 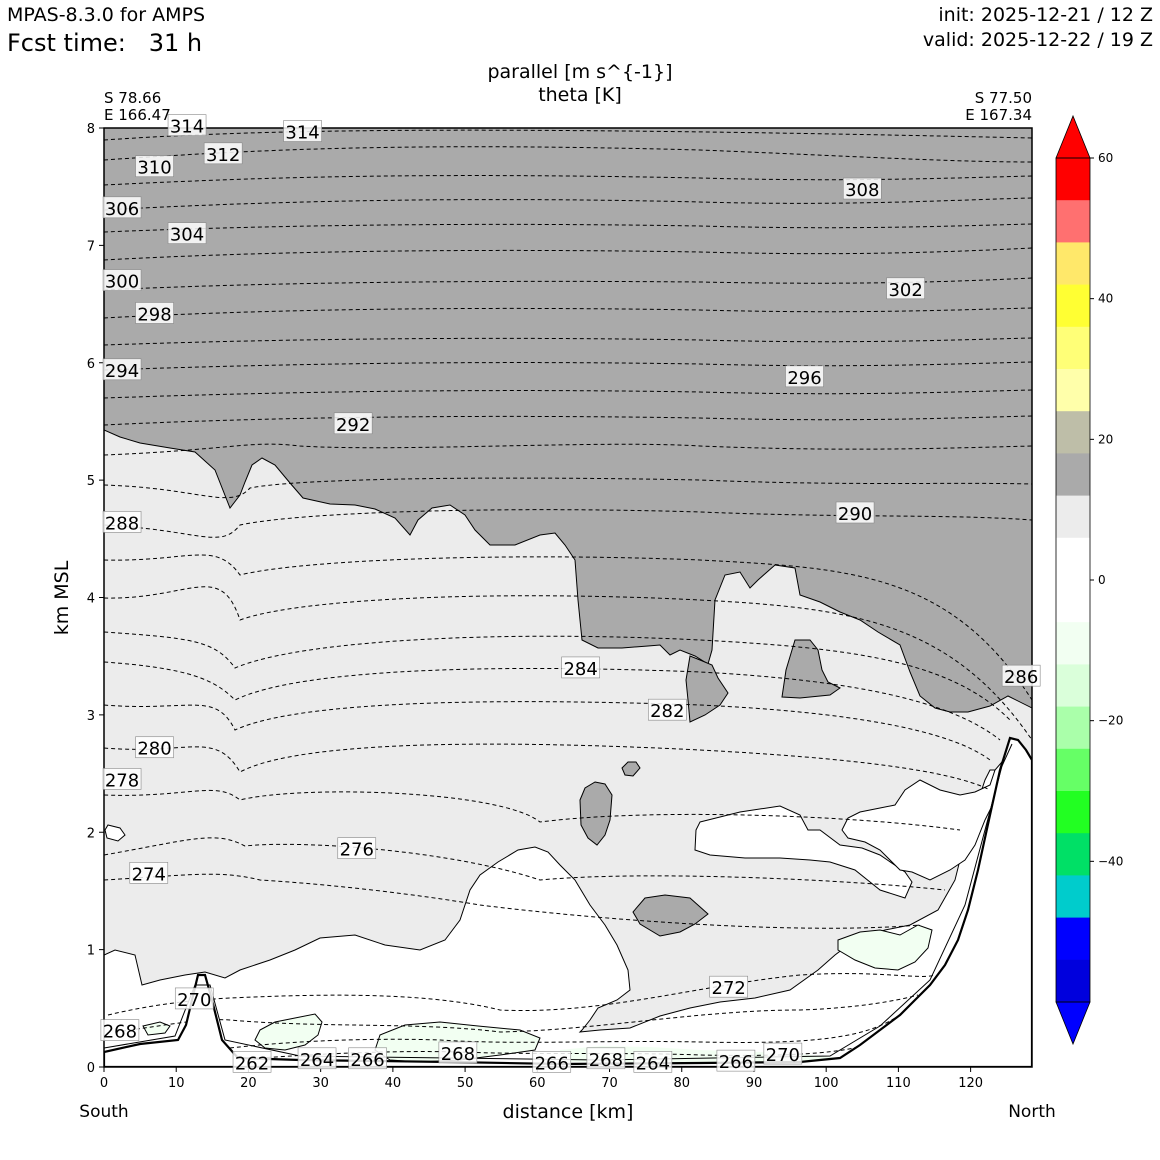 I want to click on theta-label: 272, so click(x=728, y=987).